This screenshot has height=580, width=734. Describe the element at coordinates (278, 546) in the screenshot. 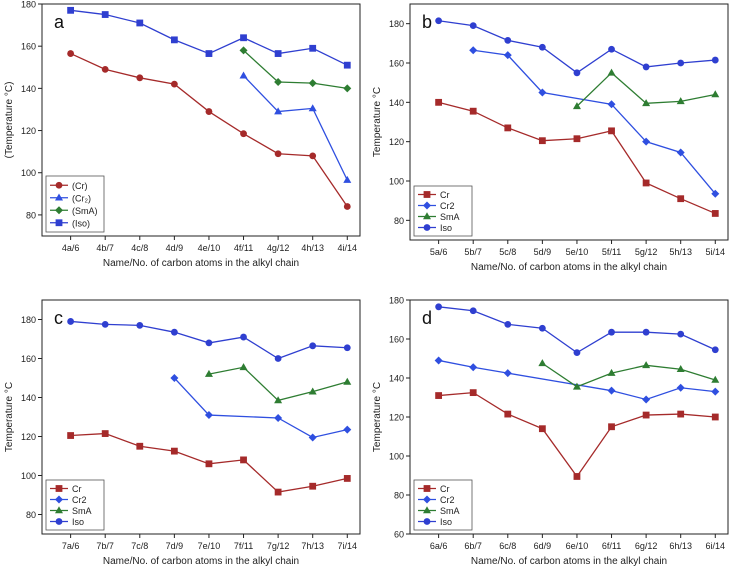

I see `x-tick-label: 7g/12` at that location.